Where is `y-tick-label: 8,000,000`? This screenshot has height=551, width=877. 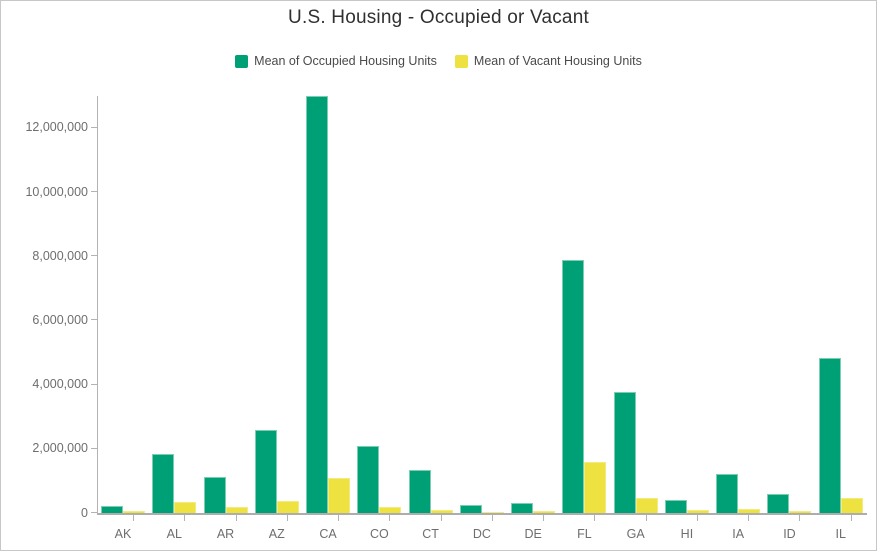 y-tick-label: 8,000,000 is located at coordinates (60, 255).